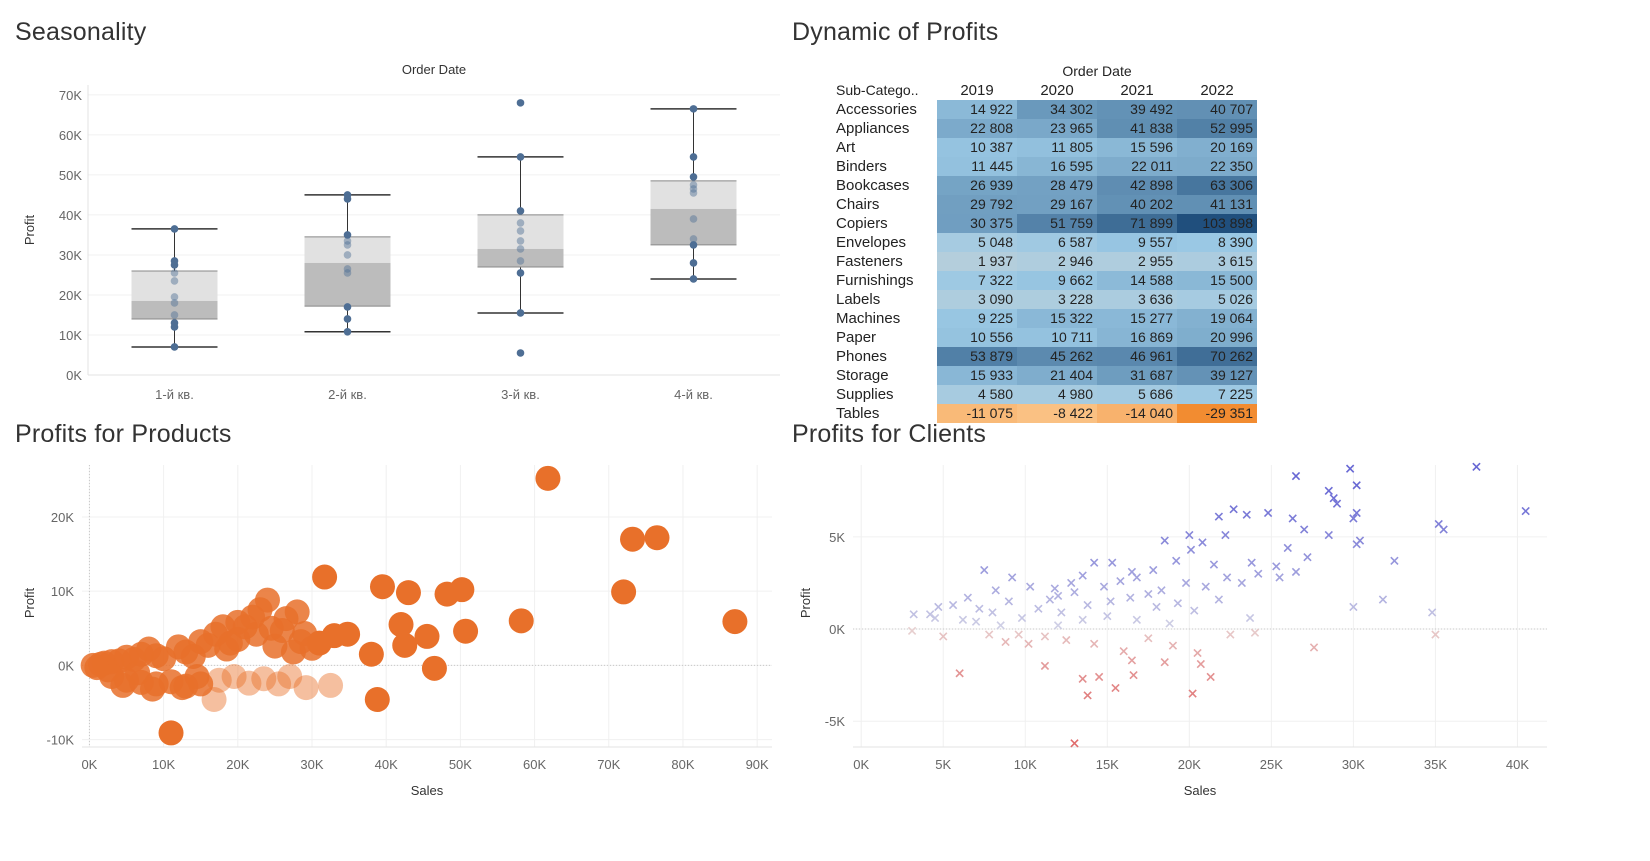  I want to click on heatmap-cell: 3 636, so click(1137, 299).